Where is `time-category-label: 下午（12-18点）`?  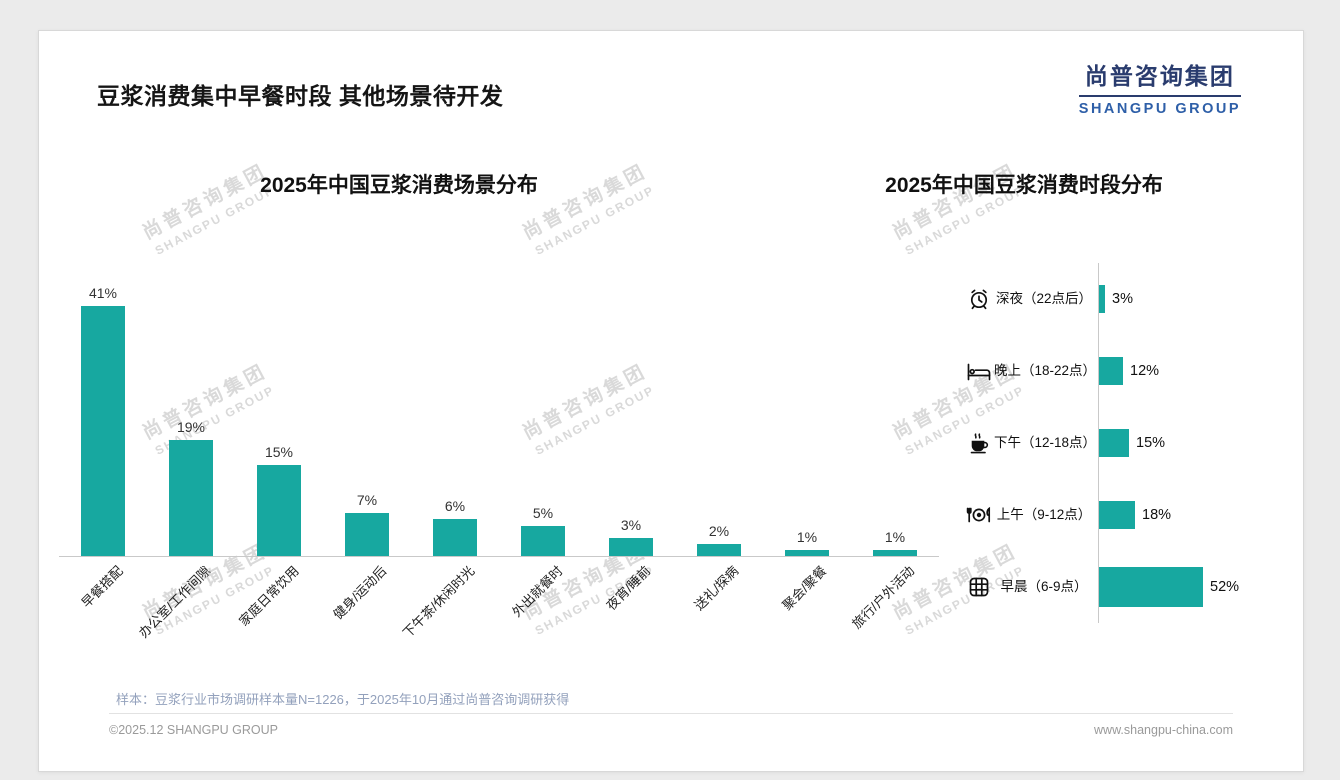 time-category-label: 下午（12-18点） is located at coordinates (1045, 442).